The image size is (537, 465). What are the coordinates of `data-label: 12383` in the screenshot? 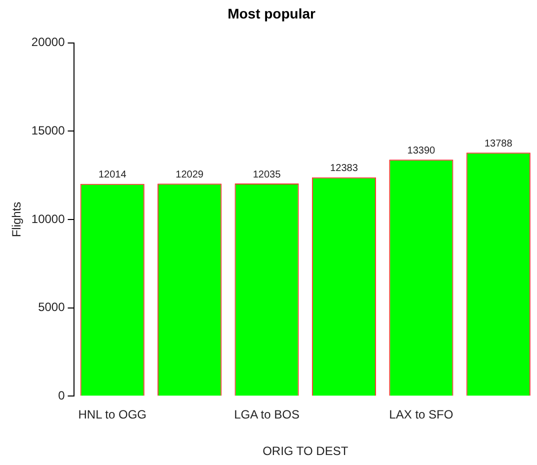 It's located at (344, 168).